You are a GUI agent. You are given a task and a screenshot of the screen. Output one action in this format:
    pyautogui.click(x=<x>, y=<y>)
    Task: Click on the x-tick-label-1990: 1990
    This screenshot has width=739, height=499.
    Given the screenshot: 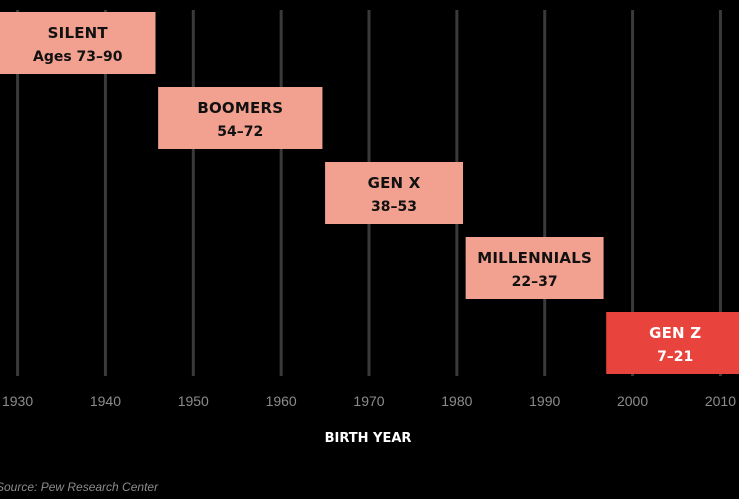 What is the action you would take?
    pyautogui.click(x=544, y=401)
    